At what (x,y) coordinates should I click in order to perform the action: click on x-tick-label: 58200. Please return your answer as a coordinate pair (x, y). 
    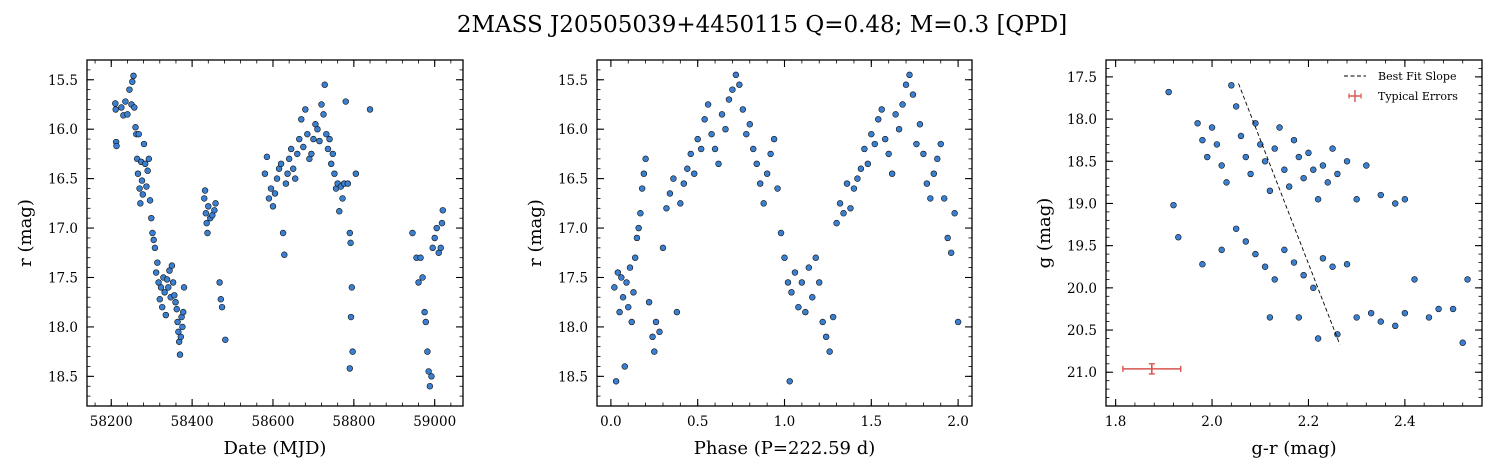
    Looking at the image, I should click on (111, 422).